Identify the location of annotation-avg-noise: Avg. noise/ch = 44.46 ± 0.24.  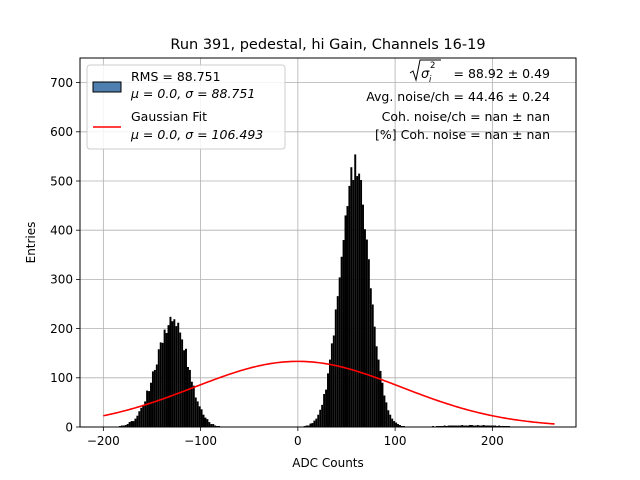
(458, 96).